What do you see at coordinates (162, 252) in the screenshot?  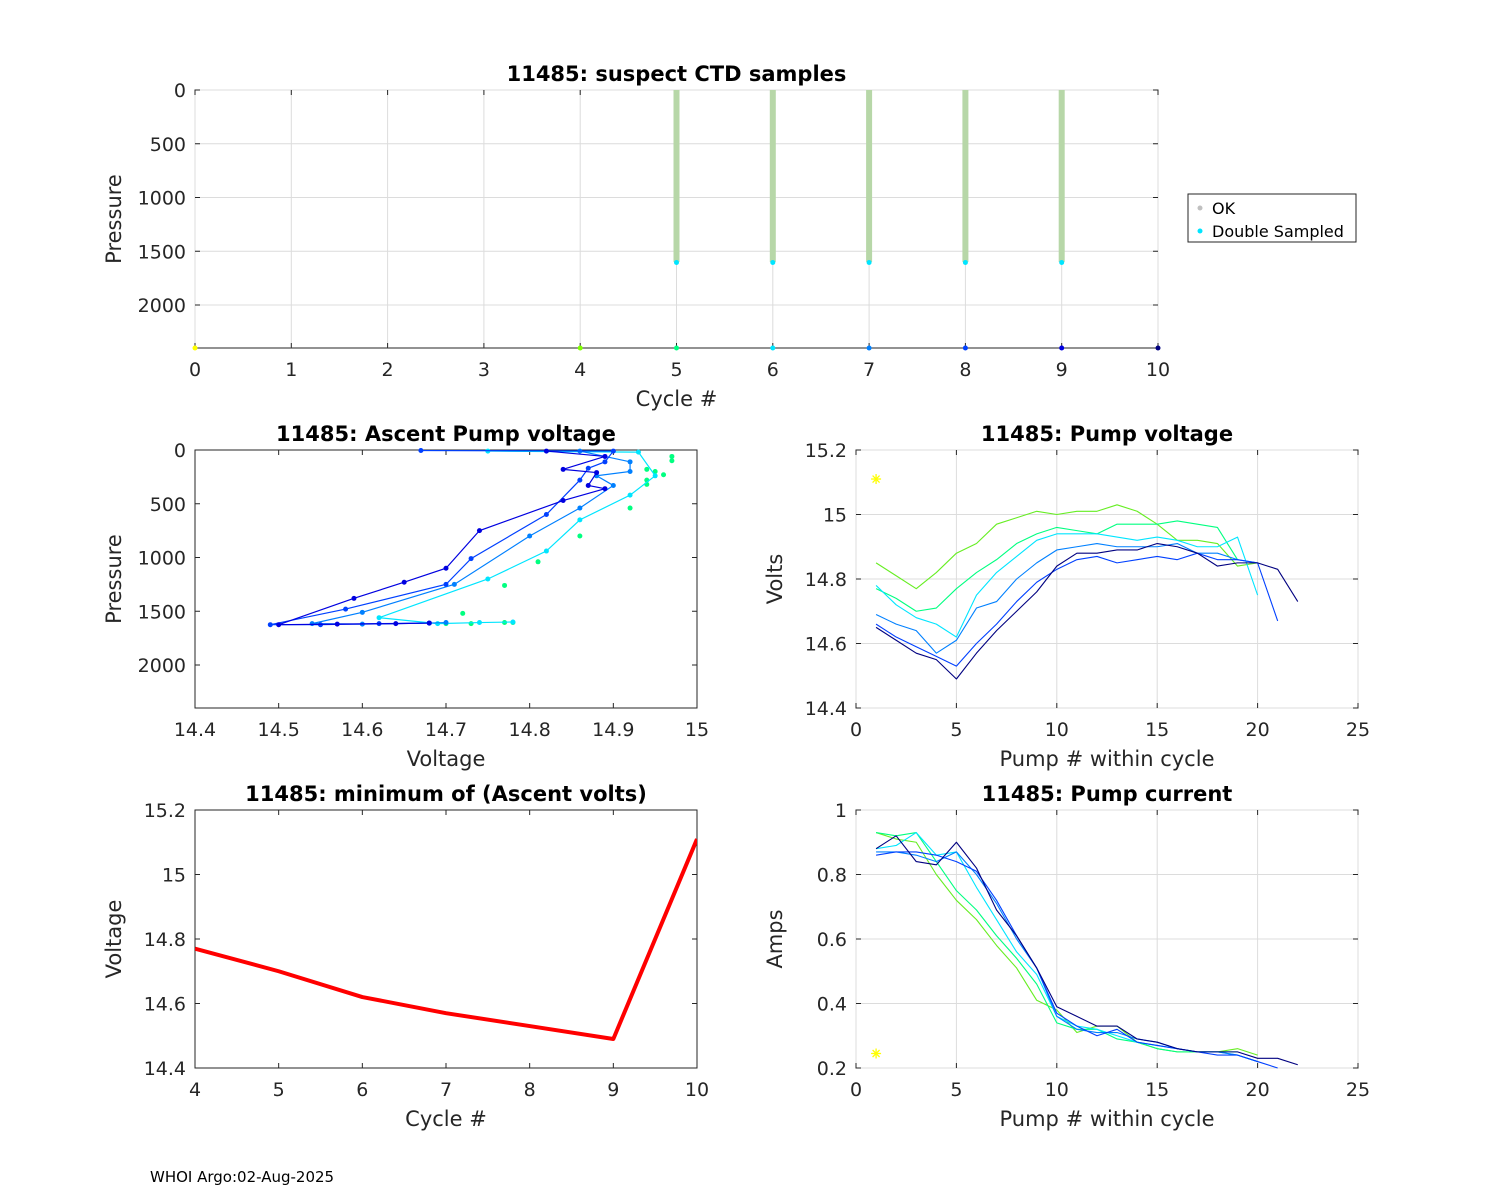 I see `y-tick-label: 1500` at bounding box center [162, 252].